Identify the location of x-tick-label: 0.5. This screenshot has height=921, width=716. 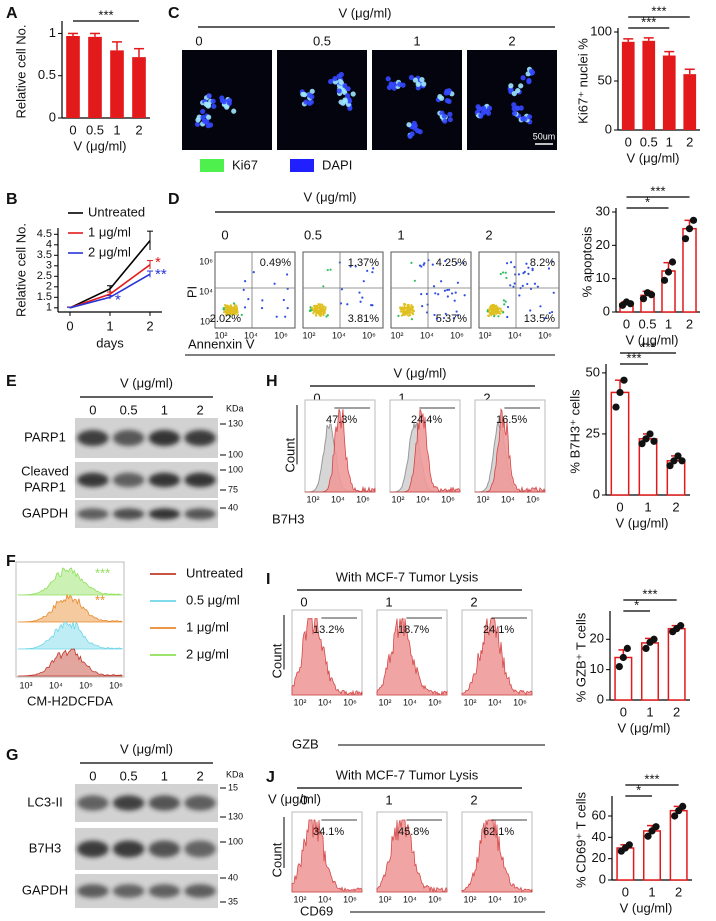
(647, 323).